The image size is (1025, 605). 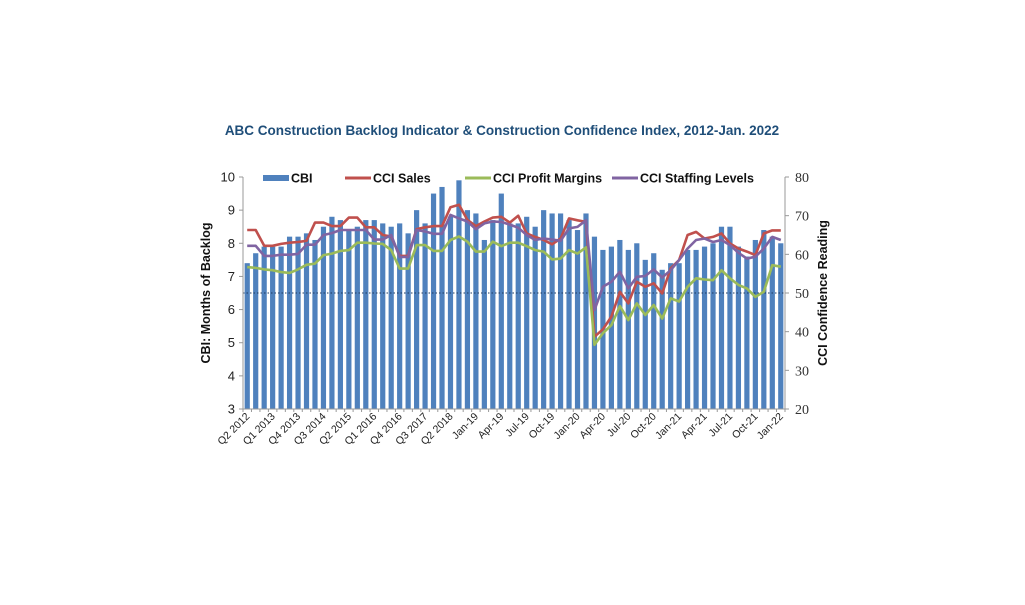 What do you see at coordinates (802, 410) in the screenshot?
I see `right-tick-label: 20` at bounding box center [802, 410].